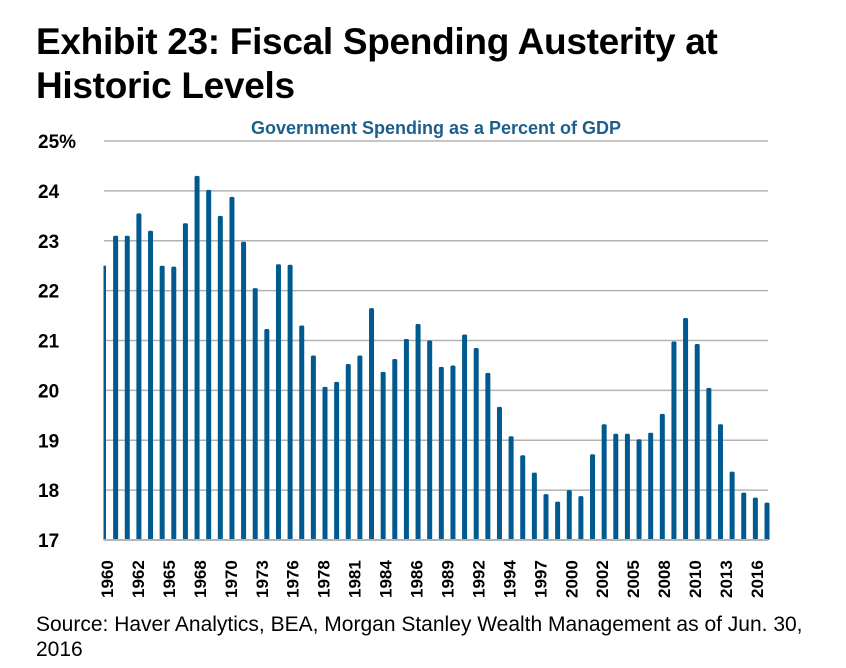 The height and width of the screenshot is (668, 846). I want to click on x-tick-label: 1976, so click(293, 579).